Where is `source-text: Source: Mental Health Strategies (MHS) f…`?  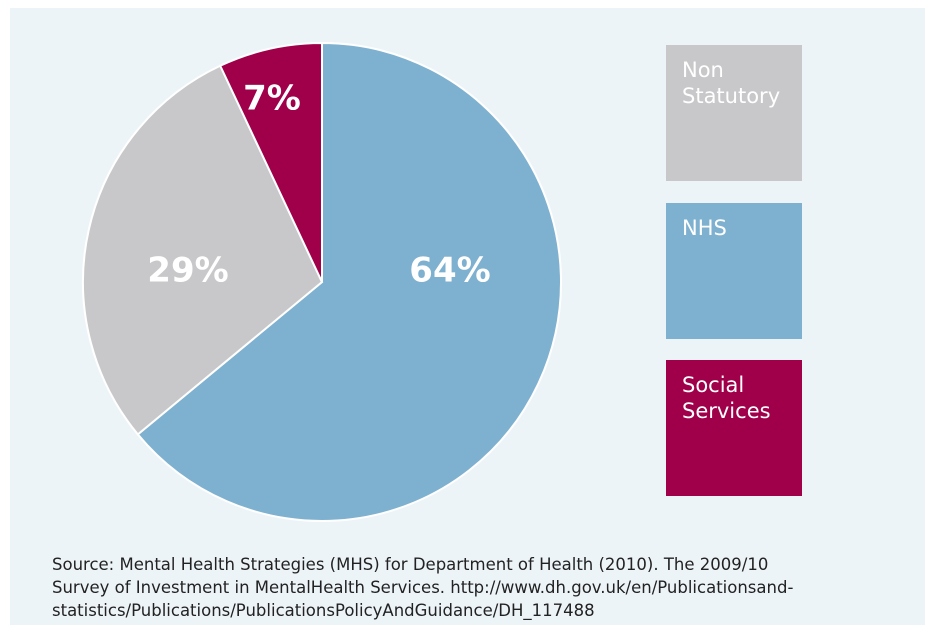
source-text: Source: Mental Health Strategies (MHS) f… is located at coordinates (410, 564).